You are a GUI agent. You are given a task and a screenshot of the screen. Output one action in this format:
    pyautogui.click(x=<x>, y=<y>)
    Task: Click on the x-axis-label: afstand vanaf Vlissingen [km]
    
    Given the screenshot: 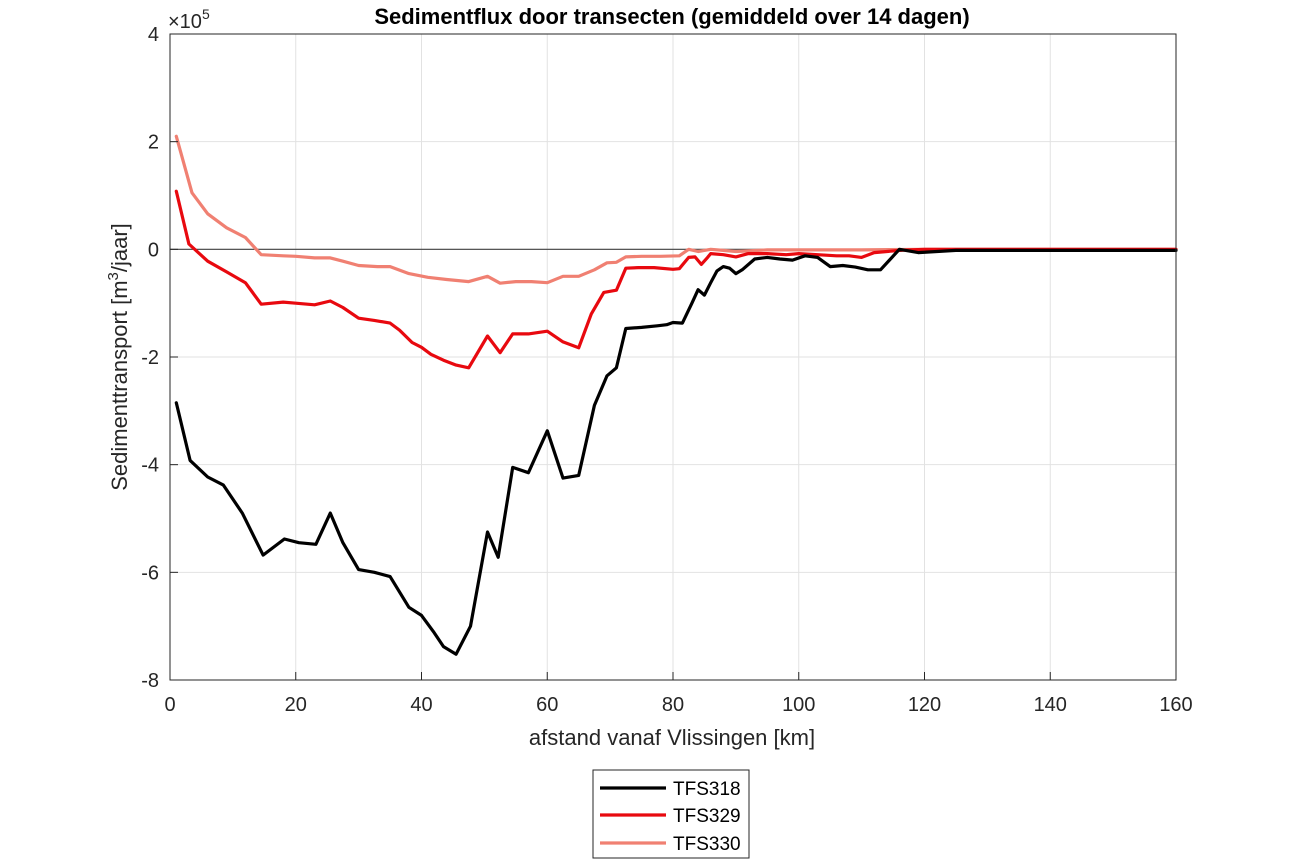 What is the action you would take?
    pyautogui.click(x=672, y=737)
    